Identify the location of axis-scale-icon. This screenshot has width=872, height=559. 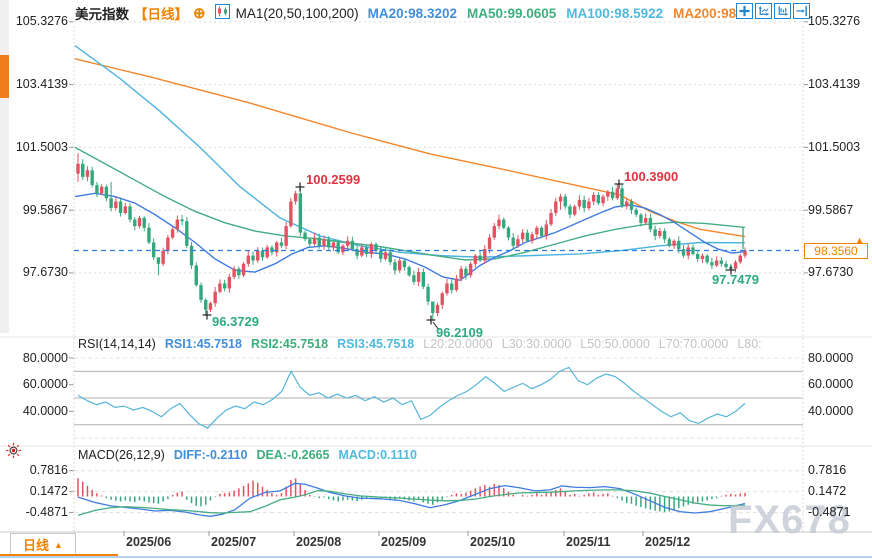
(763, 11).